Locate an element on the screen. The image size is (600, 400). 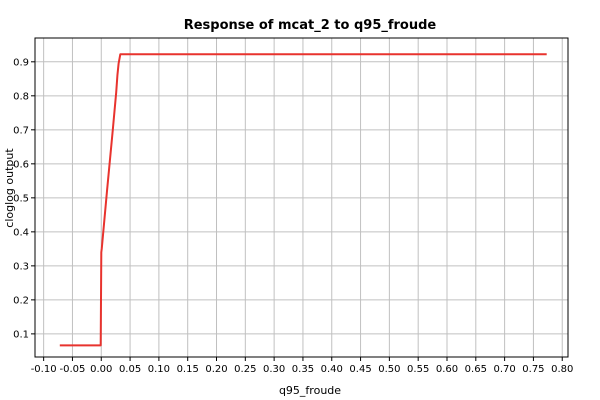
y-tick-label: 0.8 is located at coordinates (21, 96).